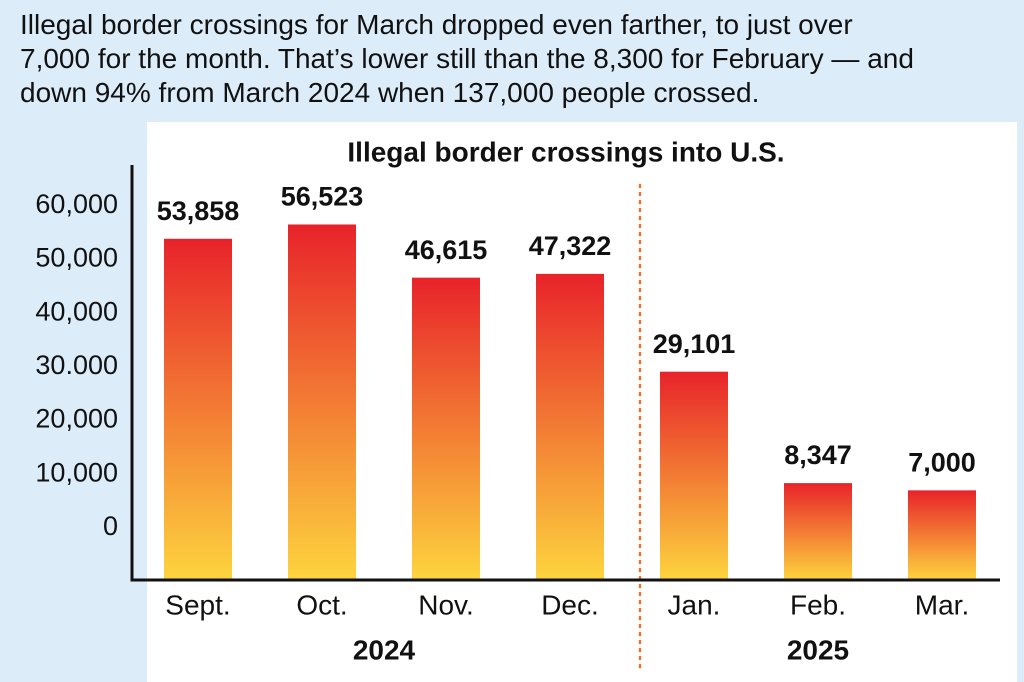 This screenshot has width=1024, height=682. What do you see at coordinates (446, 250) in the screenshot?
I see `value-label: 46,615` at bounding box center [446, 250].